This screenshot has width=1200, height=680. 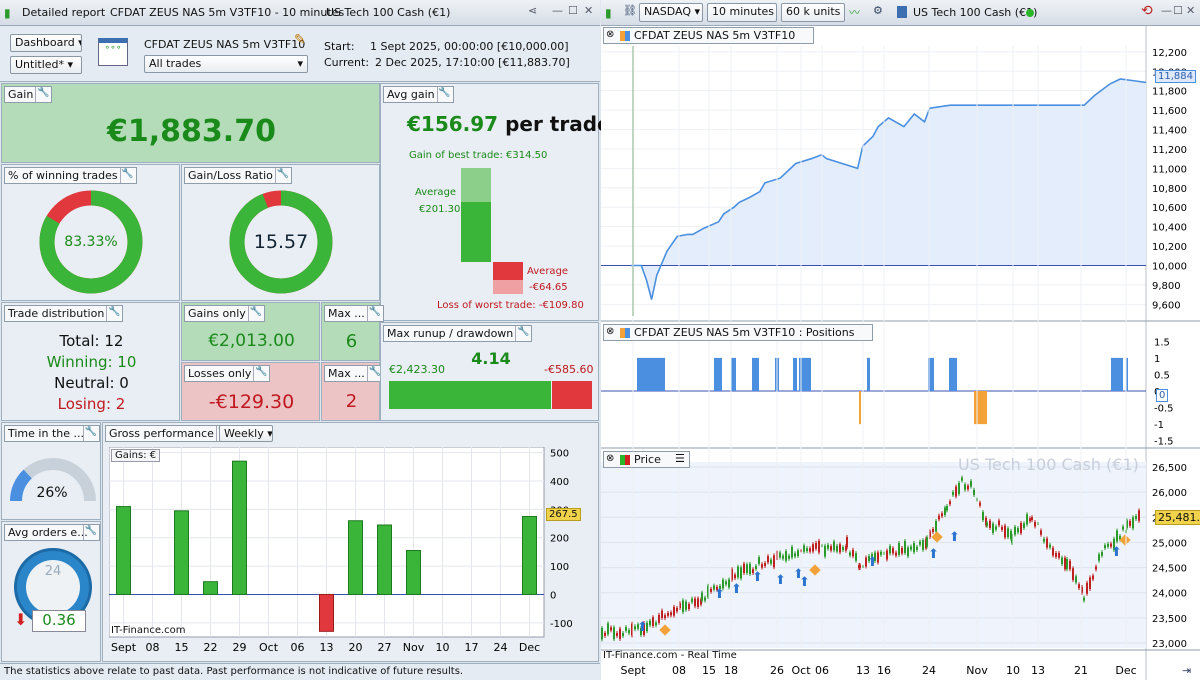 What do you see at coordinates (298, 647) in the screenshot?
I see `x-tick-label: 06` at bounding box center [298, 647].